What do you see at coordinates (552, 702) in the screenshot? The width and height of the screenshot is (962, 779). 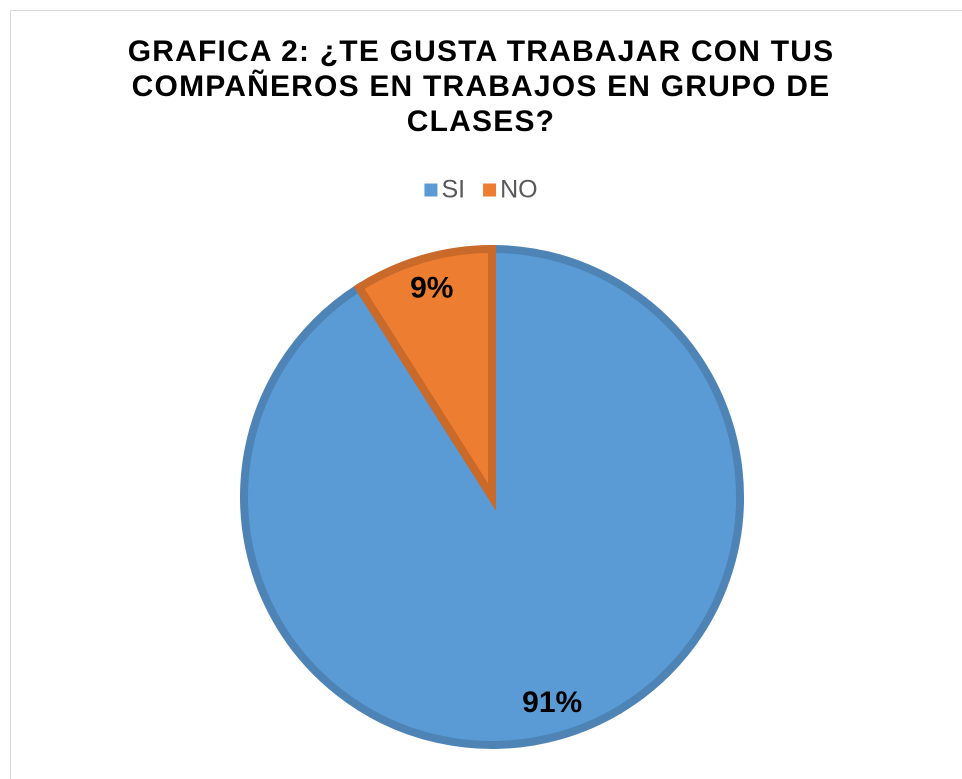 I see `data-label: 91%` at bounding box center [552, 702].